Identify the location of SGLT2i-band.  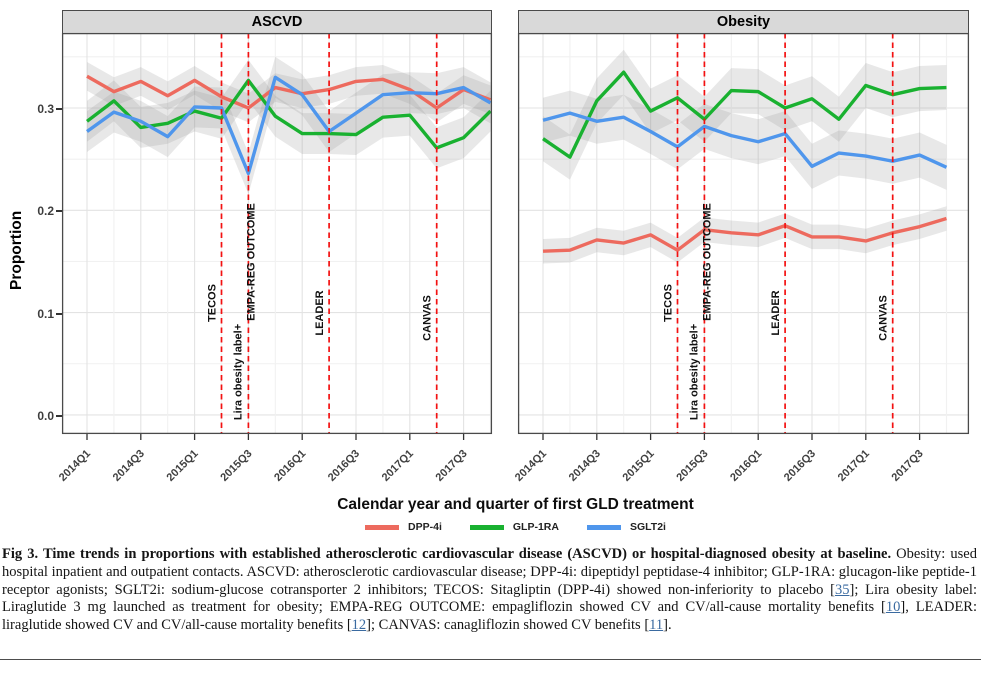
(289, 125).